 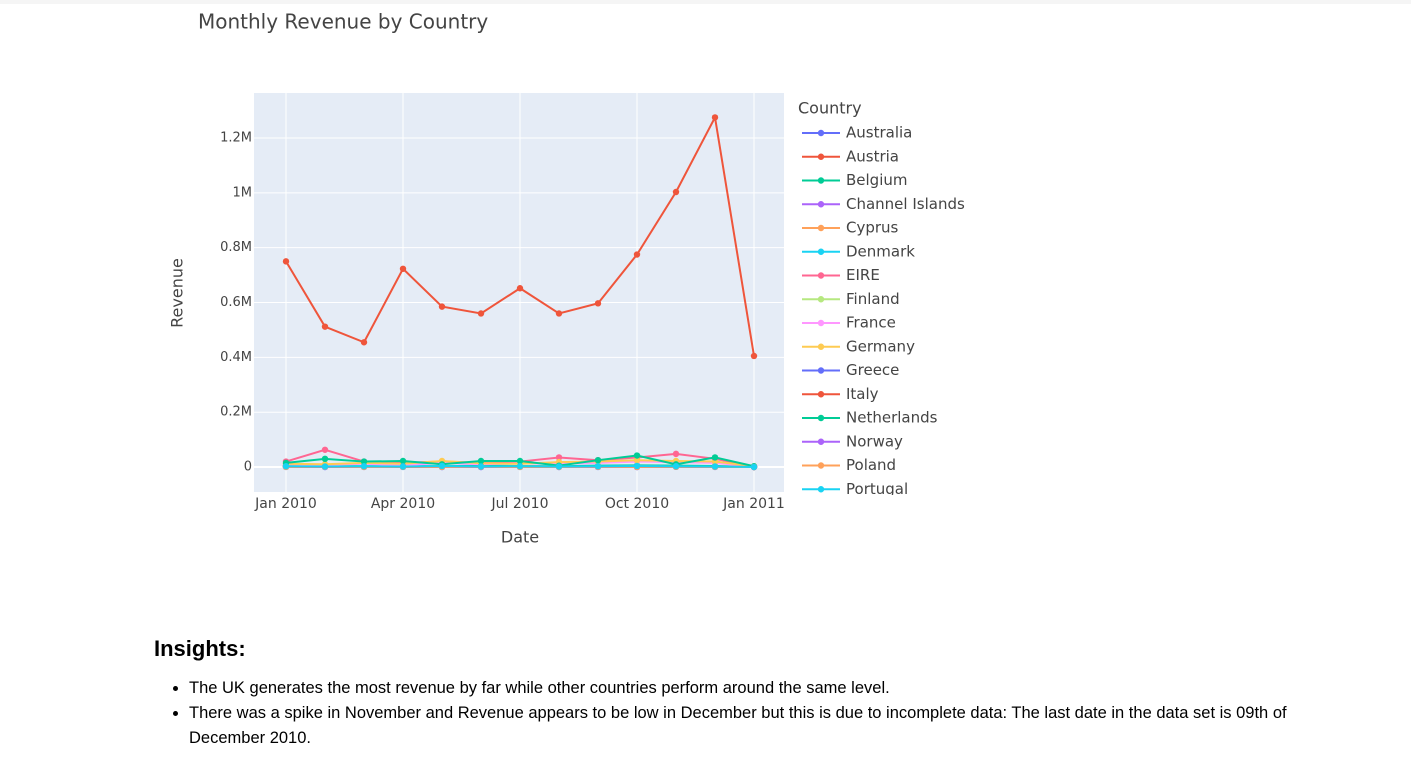 What do you see at coordinates (880, 251) in the screenshot?
I see `legend-label: Denmark` at bounding box center [880, 251].